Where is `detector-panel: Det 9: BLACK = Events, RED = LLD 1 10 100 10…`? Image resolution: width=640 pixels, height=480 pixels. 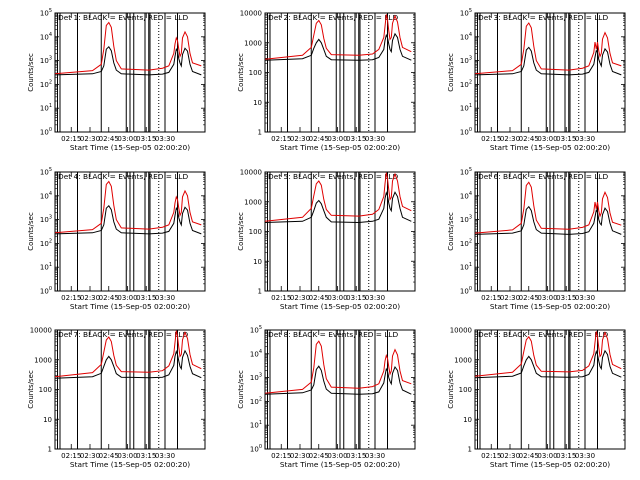 detector-panel: Det 9: BLACK = Events, RED = LLD 1 10 100 10… is located at coordinates (536, 398).